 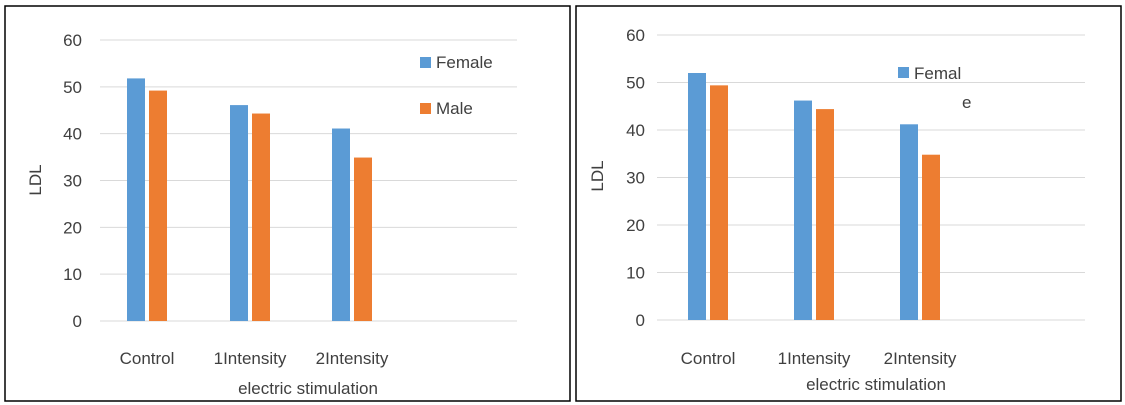 What do you see at coordinates (72, 87) in the screenshot?
I see `y-tick-label-left-5: 50` at bounding box center [72, 87].